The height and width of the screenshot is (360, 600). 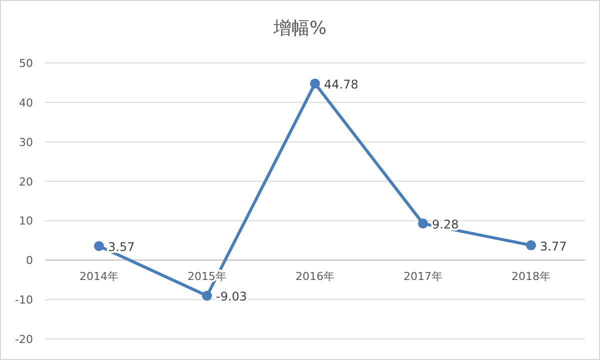 What do you see at coordinates (26, 221) in the screenshot?
I see `y-tick-label: 10` at bounding box center [26, 221].